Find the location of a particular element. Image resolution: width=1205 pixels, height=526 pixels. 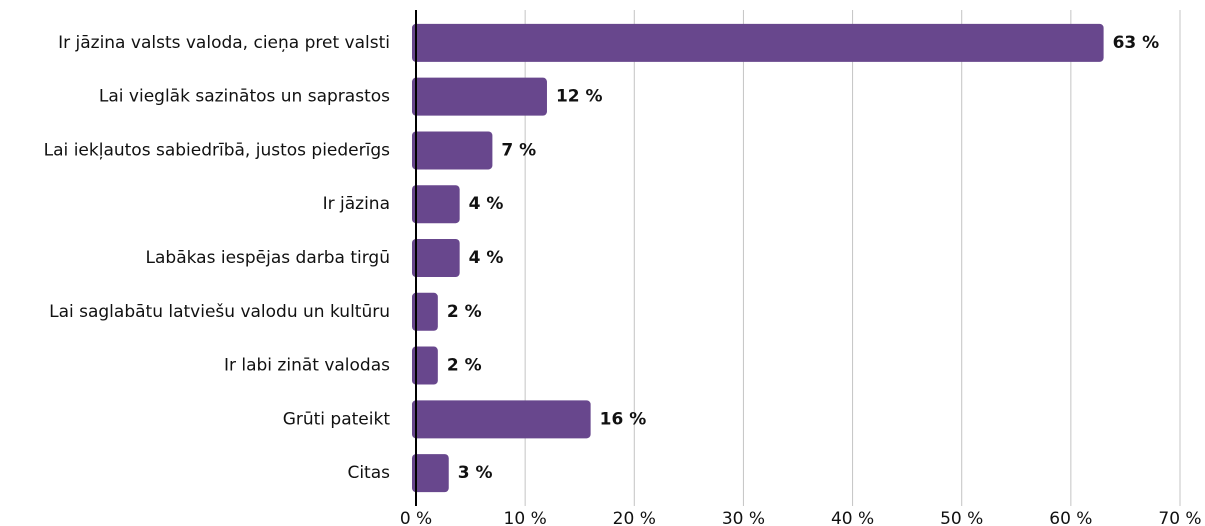

x-tick-label: 20 % is located at coordinates (634, 517).